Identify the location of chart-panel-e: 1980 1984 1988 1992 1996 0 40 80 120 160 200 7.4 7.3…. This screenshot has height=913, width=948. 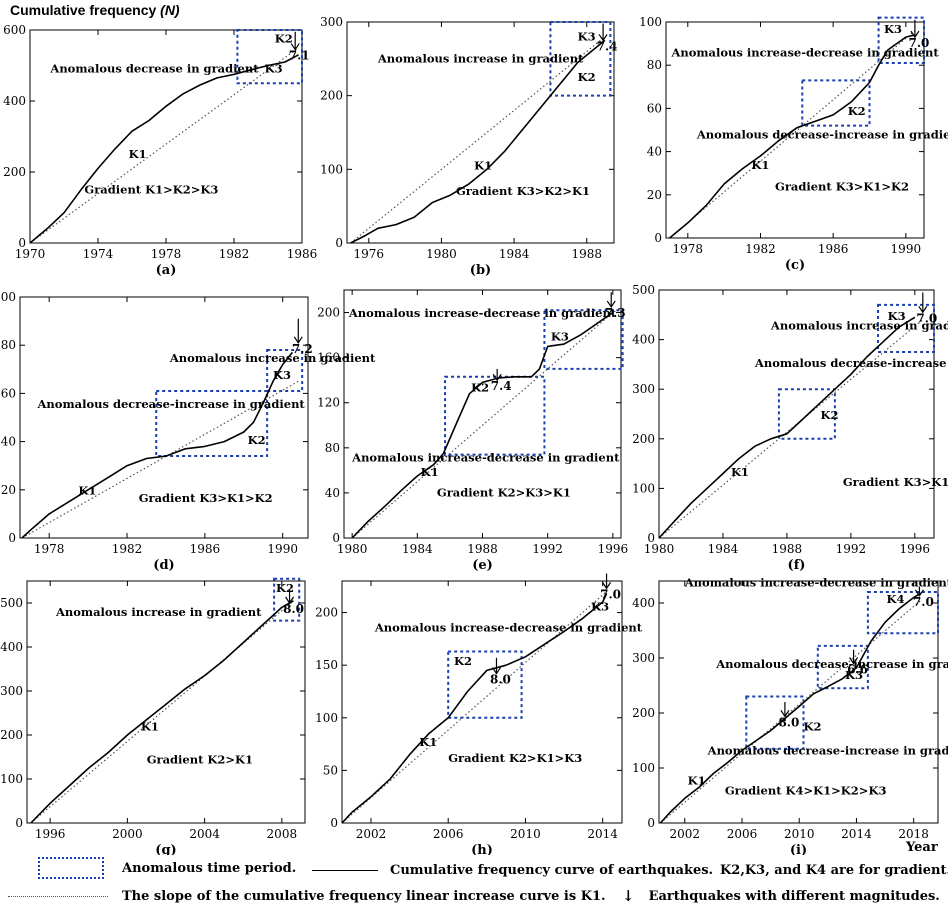
(473, 431).